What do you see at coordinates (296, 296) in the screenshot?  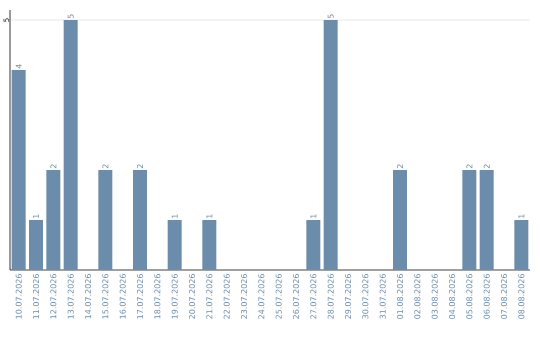 I see `x-tick-label: 26.07.2026` at bounding box center [296, 296].